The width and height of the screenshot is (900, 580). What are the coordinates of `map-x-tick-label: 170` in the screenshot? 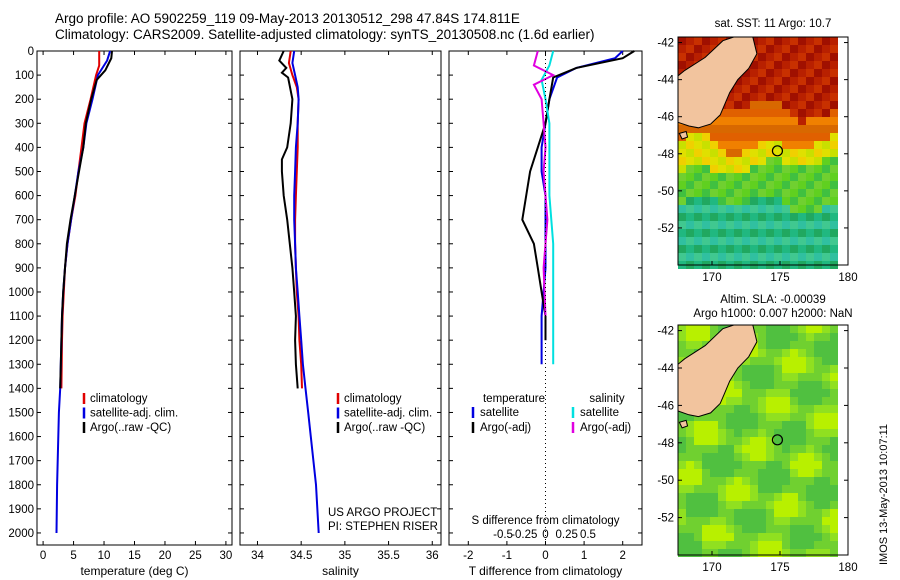 It's located at (711, 278).